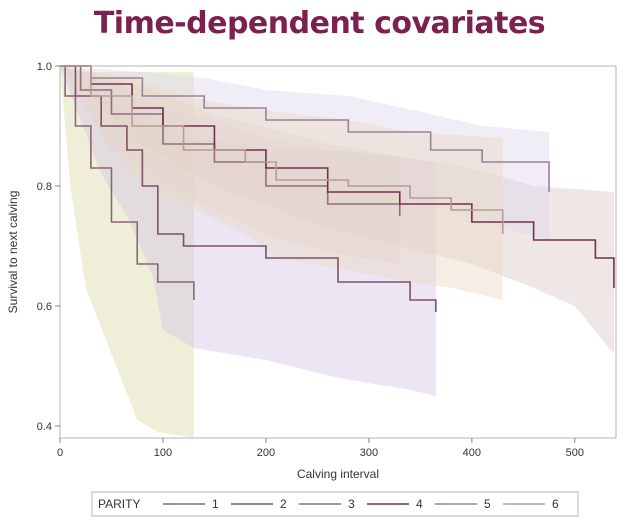 Image resolution: width=639 pixels, height=521 pixels. Describe the element at coordinates (283, 504) in the screenshot. I see `legend-label-parity-2: 2` at that location.